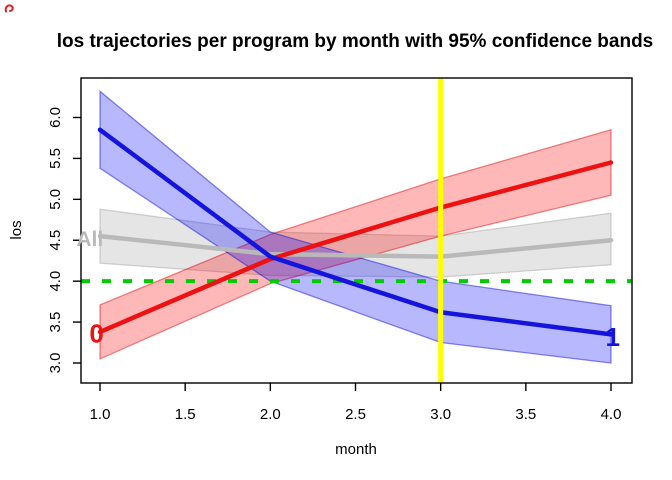 The width and height of the screenshot is (672, 480). I want to click on x-tick-label: 2.0, so click(270, 414).